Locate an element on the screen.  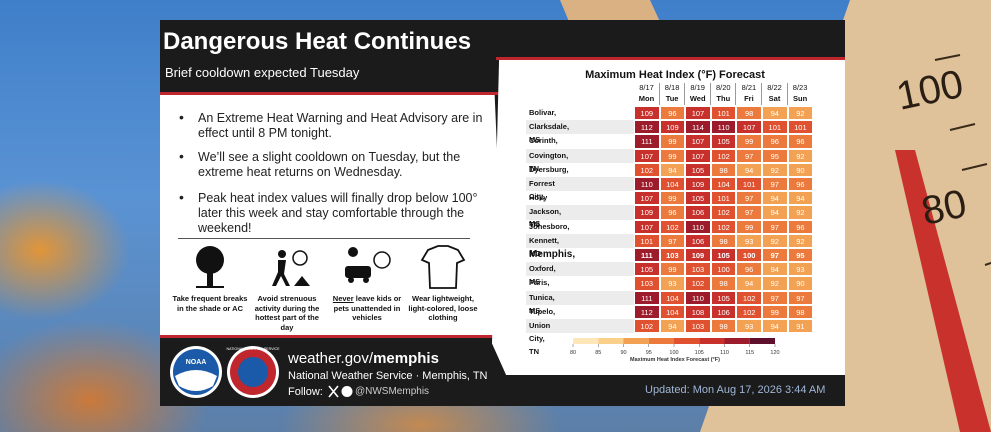
tip-icons is located at coordinates (331, 267).